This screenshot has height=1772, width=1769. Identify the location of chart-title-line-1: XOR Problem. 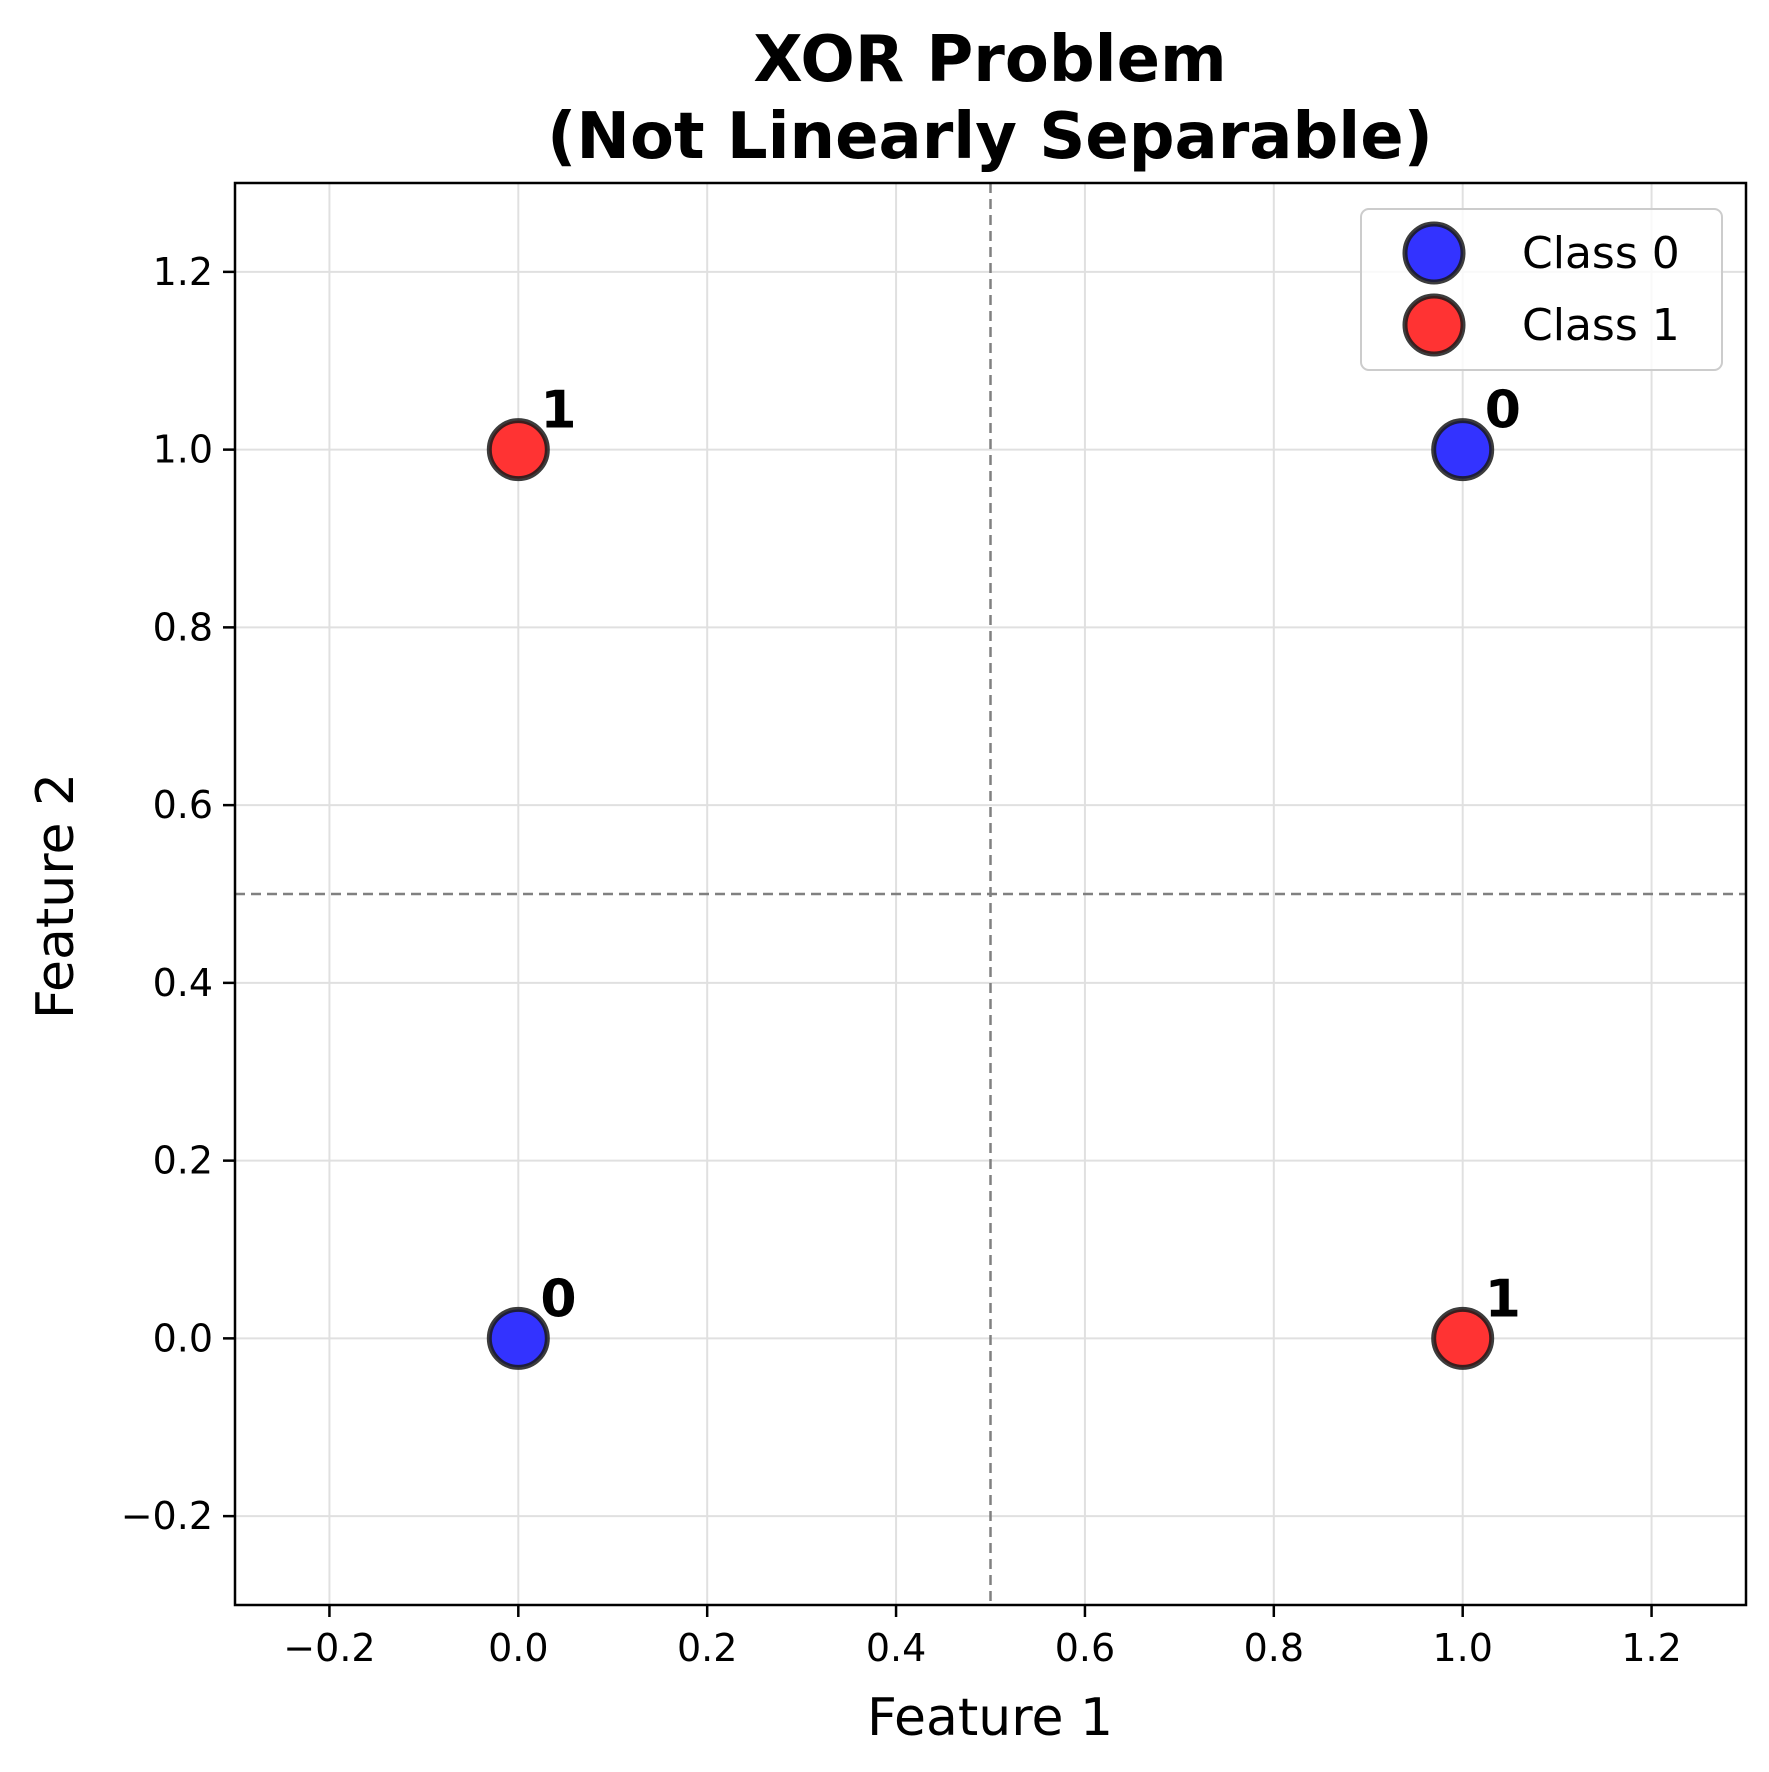
(989, 60).